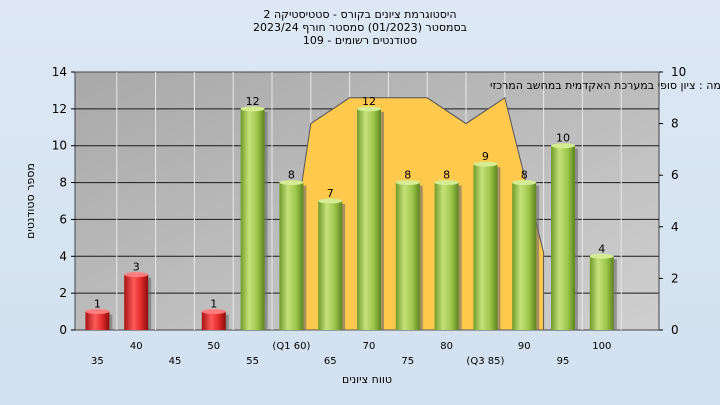 Image resolution: width=720 pixels, height=405 pixels. I want to click on x-tick-label: 55, so click(252, 361).